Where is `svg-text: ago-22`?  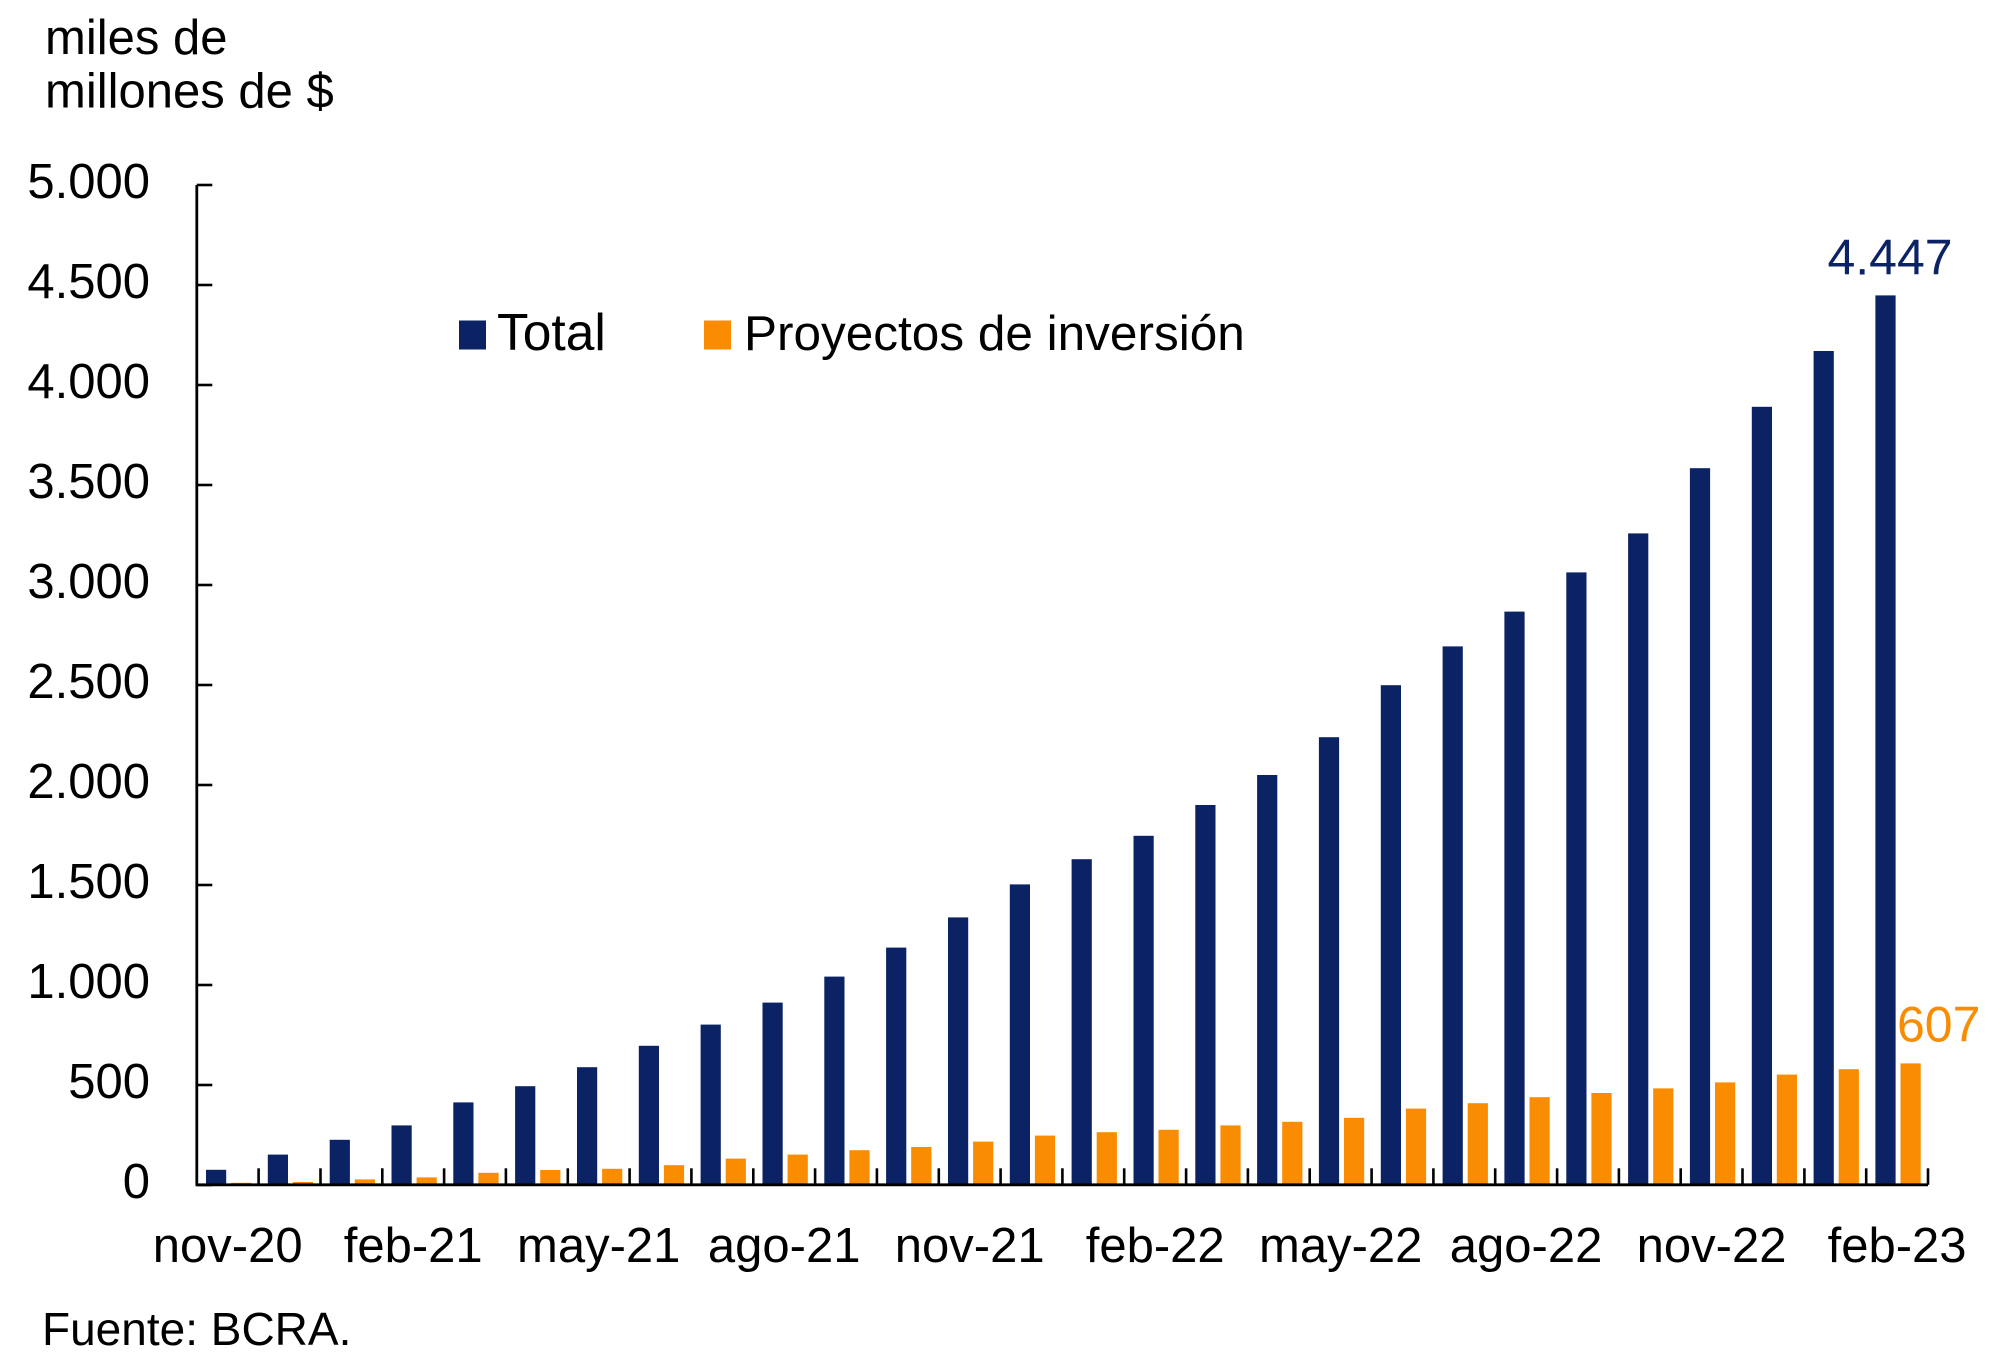 svg-text: ago-22 is located at coordinates (1526, 1246).